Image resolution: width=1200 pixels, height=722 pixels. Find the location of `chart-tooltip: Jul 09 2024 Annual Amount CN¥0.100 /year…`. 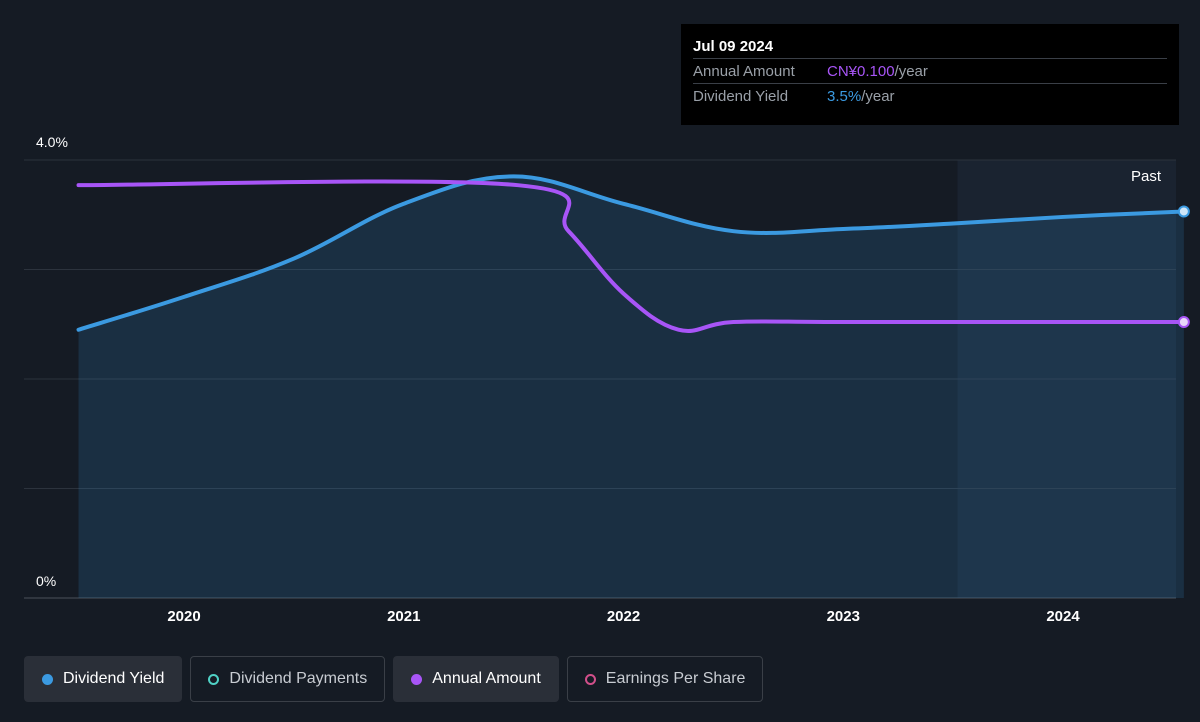

chart-tooltip: Jul 09 2024 Annual Amount CN¥0.100 /year… is located at coordinates (930, 74).